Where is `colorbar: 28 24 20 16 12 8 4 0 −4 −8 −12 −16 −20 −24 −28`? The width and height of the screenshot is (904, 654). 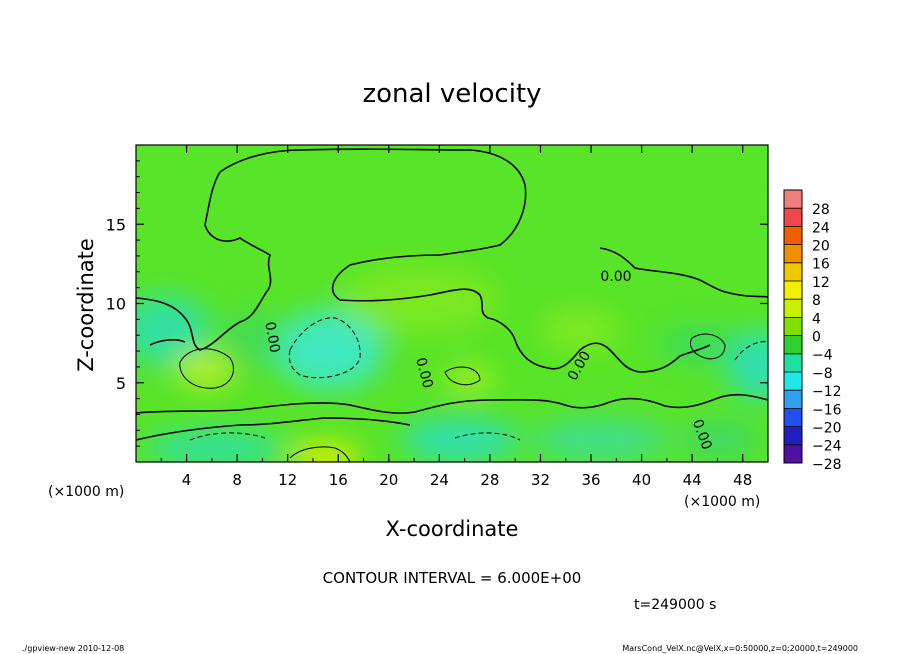 colorbar: 28 24 20 16 12 8 4 0 −4 −8 −12 −16 −20 −24 −28 is located at coordinates (812, 331).